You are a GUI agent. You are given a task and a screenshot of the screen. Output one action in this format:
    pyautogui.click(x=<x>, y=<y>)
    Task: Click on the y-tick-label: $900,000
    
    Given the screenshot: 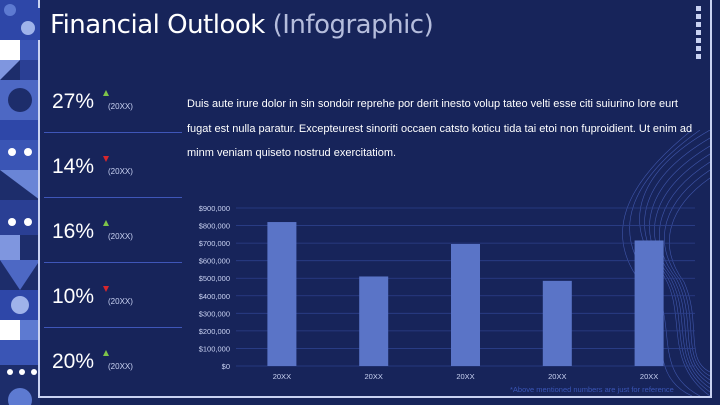 What is the action you would take?
    pyautogui.click(x=214, y=208)
    